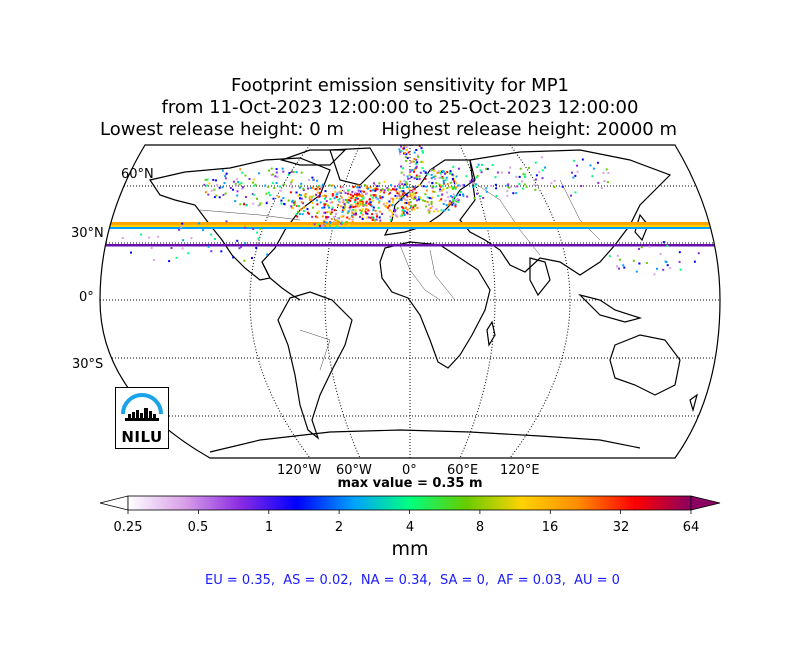  What do you see at coordinates (399, 85) in the screenshot?
I see `map-title-line1: Footprint emission sensitivity for MP1` at bounding box center [399, 85].